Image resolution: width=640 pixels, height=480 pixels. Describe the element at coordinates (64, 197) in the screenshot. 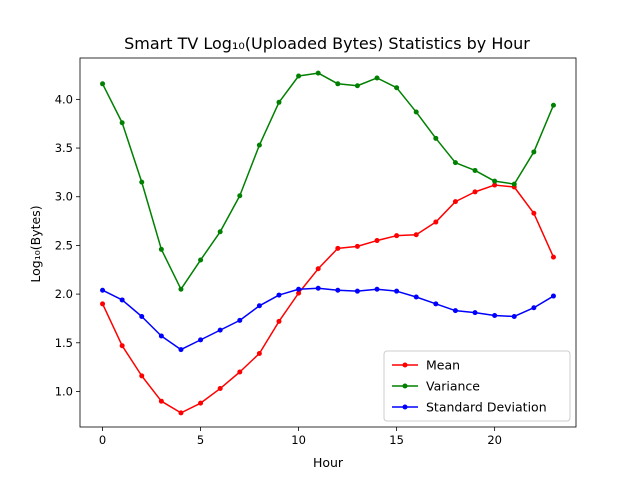

I see `y-tick-label: 3.0` at that location.